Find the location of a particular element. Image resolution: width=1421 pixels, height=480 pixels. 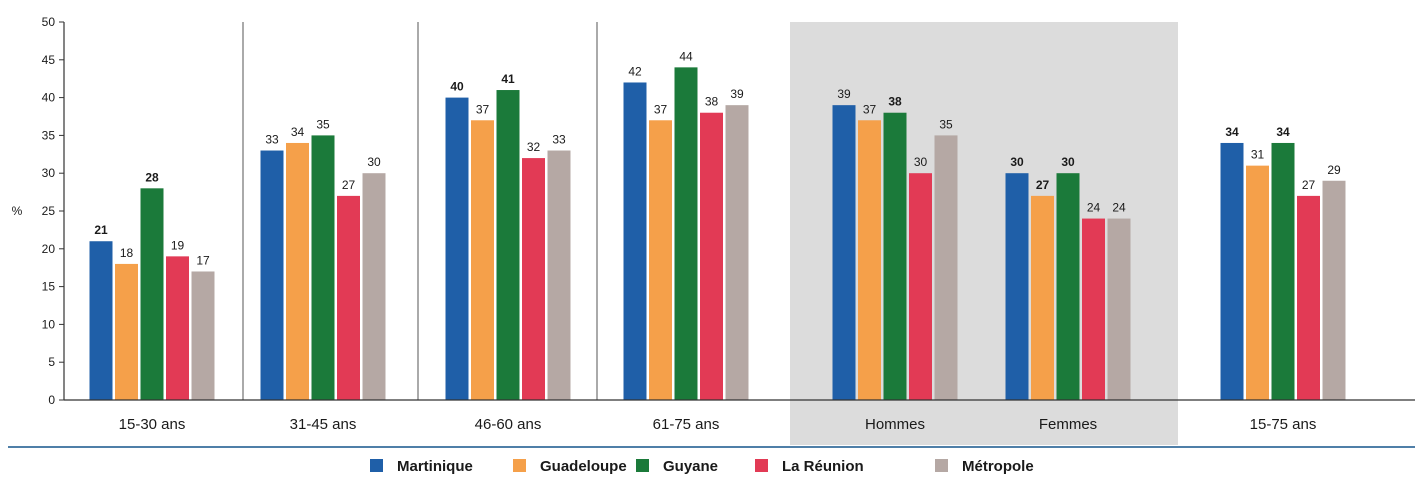

y-tick-label: 5 is located at coordinates (51, 362).